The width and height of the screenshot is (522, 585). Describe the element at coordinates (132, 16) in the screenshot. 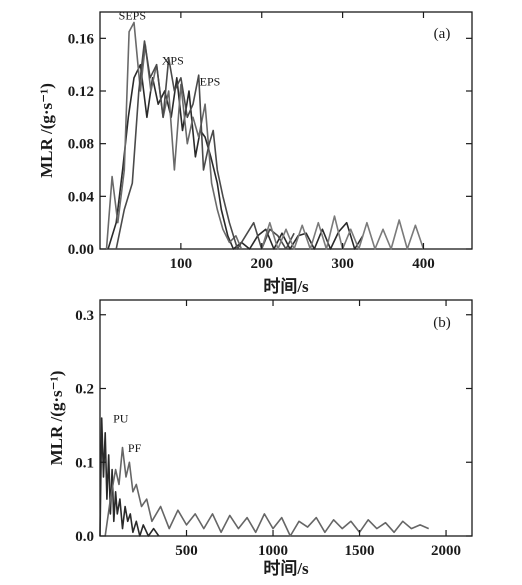

I see `series-annotation: SEPS` at that location.